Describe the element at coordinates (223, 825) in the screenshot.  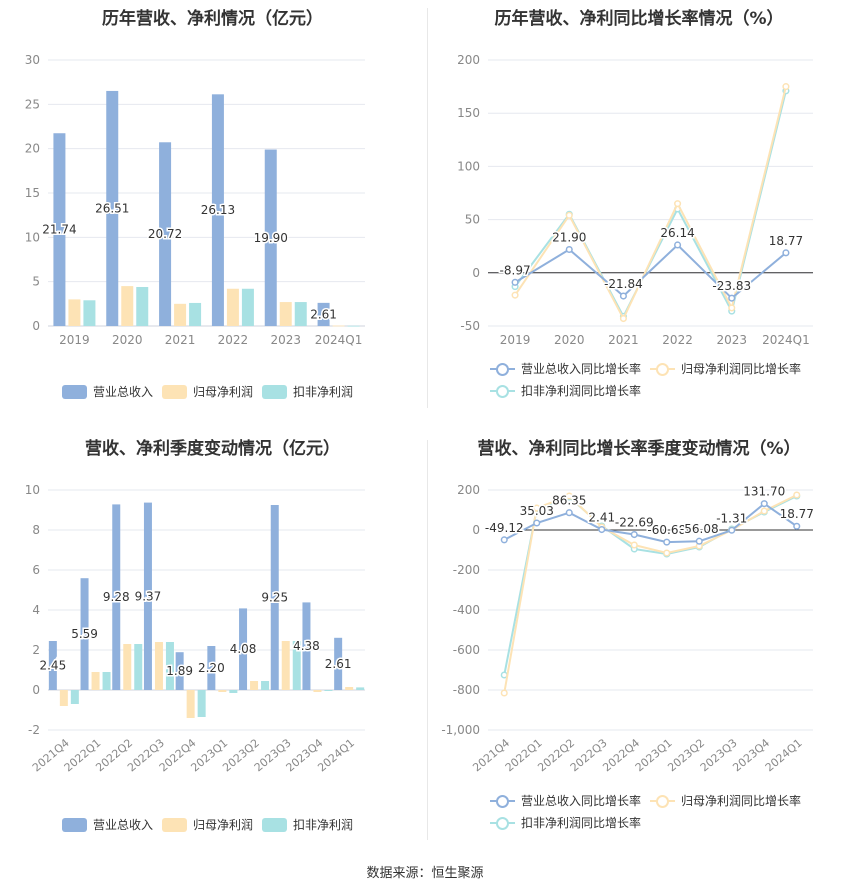
I see `legend-label: 归母净利润` at that location.